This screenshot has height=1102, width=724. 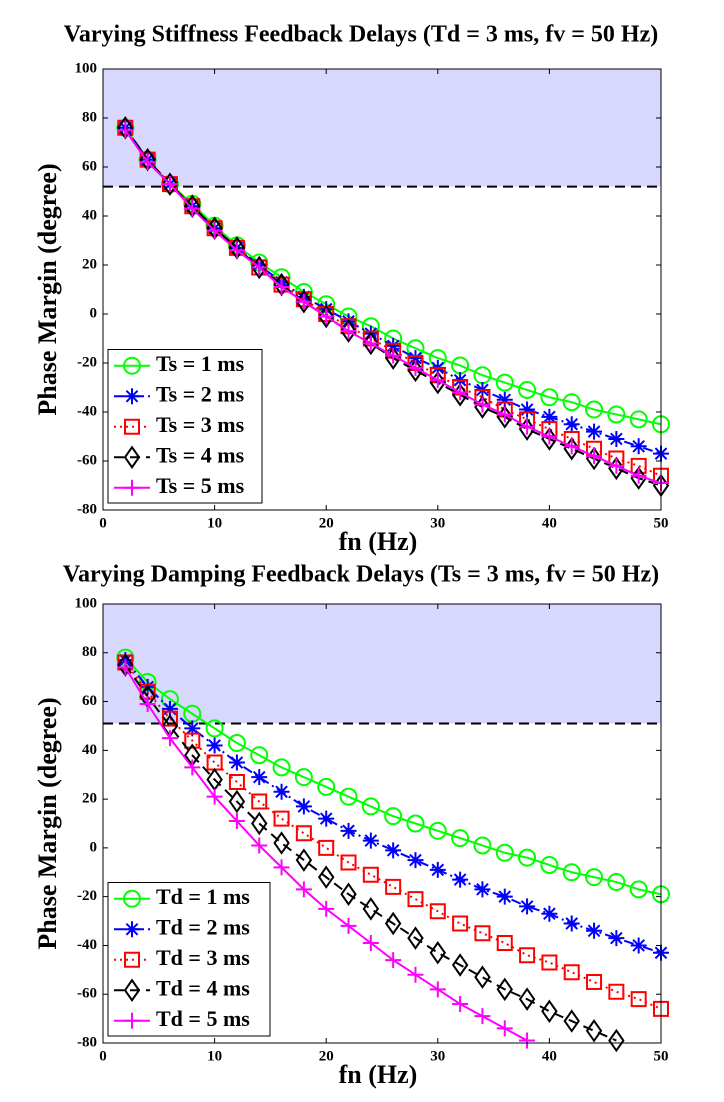 What do you see at coordinates (87, 411) in the screenshot?
I see `y-tick-label: -40` at bounding box center [87, 411].